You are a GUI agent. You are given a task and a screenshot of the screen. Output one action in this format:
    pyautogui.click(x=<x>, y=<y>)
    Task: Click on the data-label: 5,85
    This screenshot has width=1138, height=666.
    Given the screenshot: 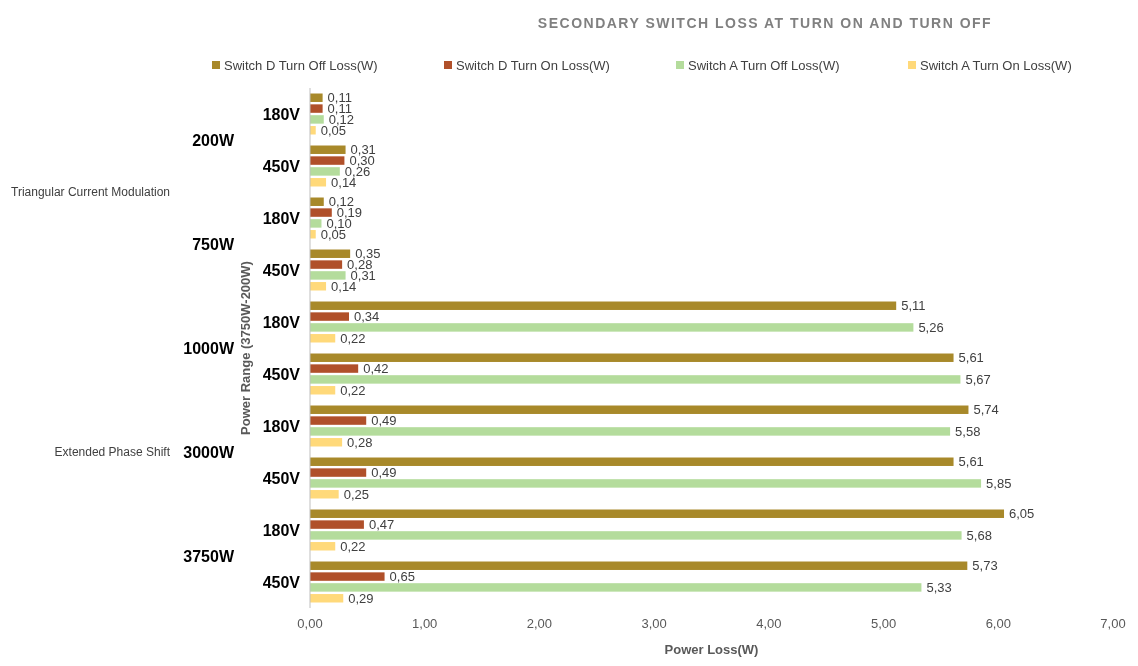 What is the action you would take?
    pyautogui.click(x=999, y=483)
    